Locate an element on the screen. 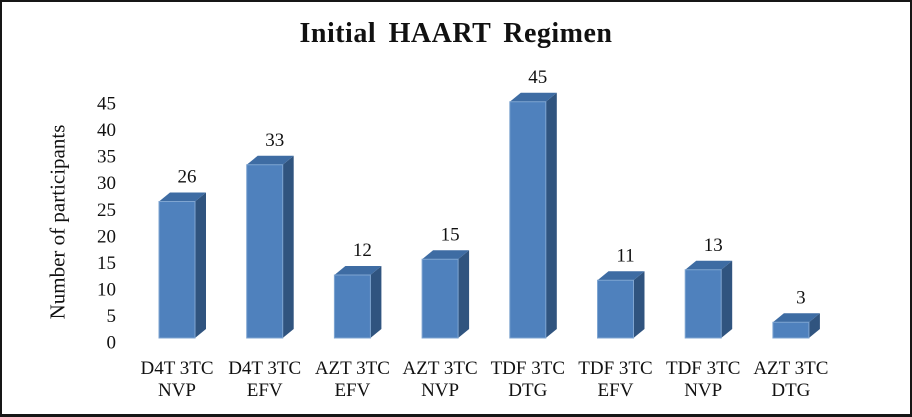  y-tick-label: 10 is located at coordinates (106, 289).